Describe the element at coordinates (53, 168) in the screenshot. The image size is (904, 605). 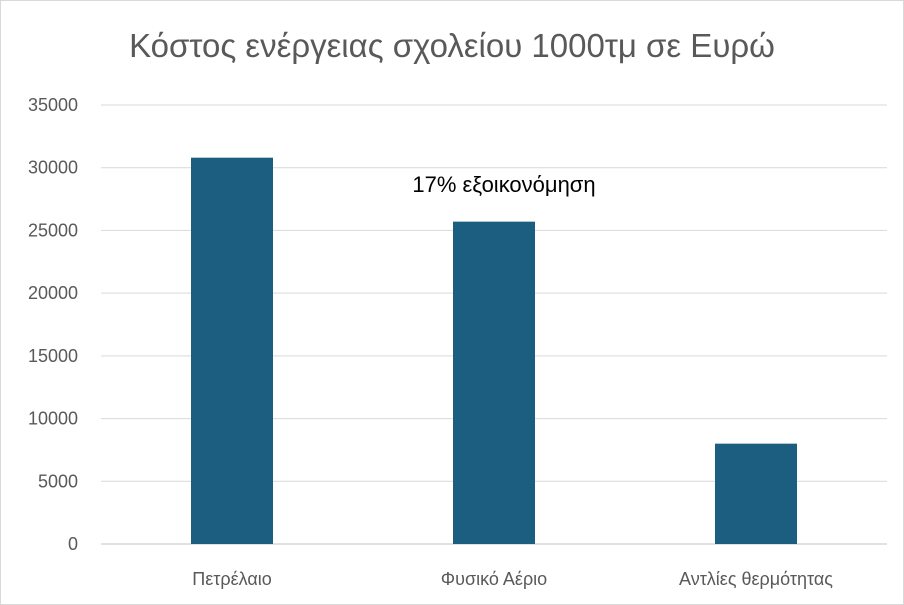
I see `y-tick-label: 30000` at that location.